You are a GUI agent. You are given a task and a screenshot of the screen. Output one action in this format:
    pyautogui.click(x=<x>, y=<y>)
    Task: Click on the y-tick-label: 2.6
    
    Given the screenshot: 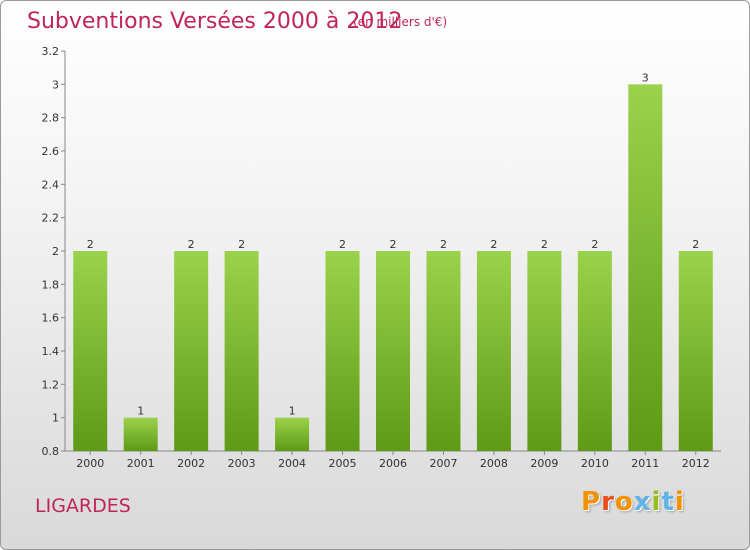 What is the action you would take?
    pyautogui.click(x=51, y=151)
    